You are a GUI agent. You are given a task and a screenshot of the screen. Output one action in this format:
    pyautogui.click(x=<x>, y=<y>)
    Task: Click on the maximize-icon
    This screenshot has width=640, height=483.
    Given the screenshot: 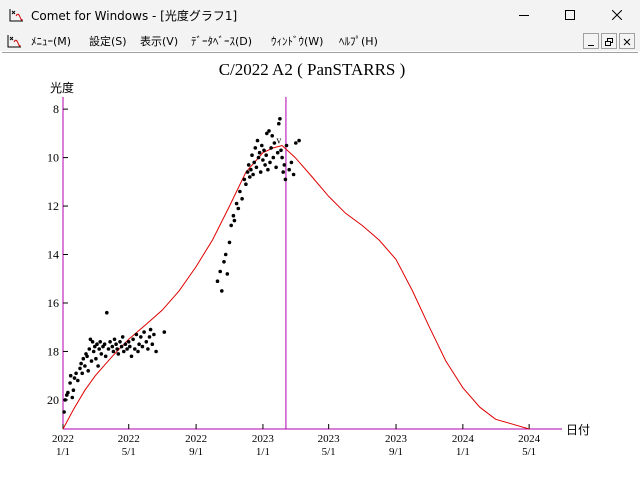 What is the action you would take?
    pyautogui.click(x=570, y=15)
    